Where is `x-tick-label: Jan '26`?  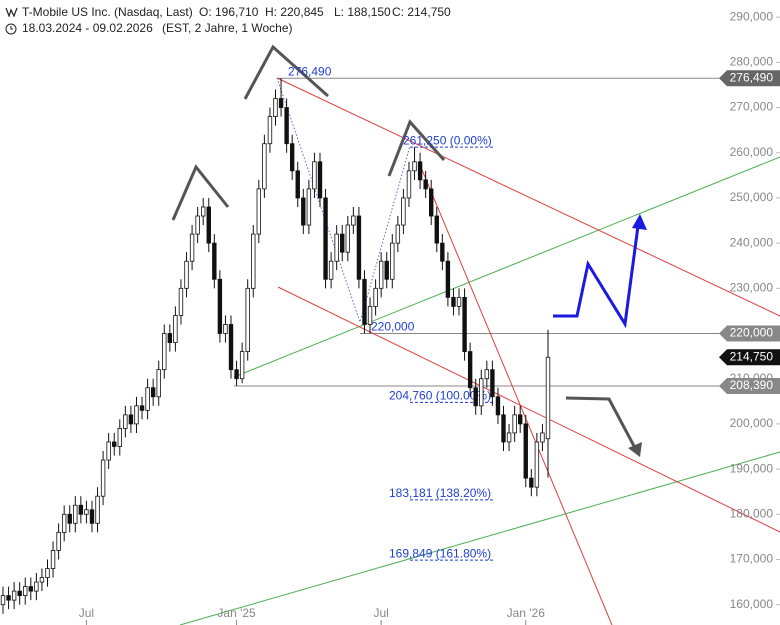 x-tick-label: Jan '26 is located at coordinates (526, 613).